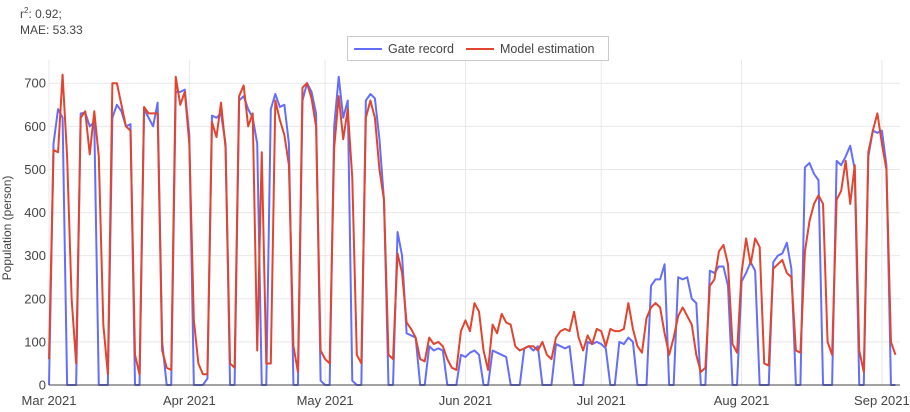  What do you see at coordinates (421, 48) in the screenshot?
I see `legend-label-gate-record: Gate record` at bounding box center [421, 48].